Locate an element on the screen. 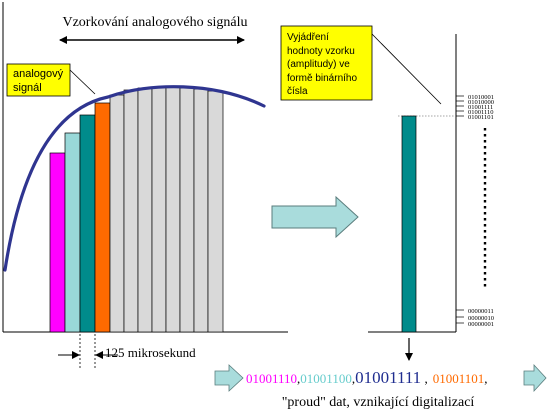 The width and height of the screenshot is (549, 418). stream-value-2: 01001100 is located at coordinates (326, 378).